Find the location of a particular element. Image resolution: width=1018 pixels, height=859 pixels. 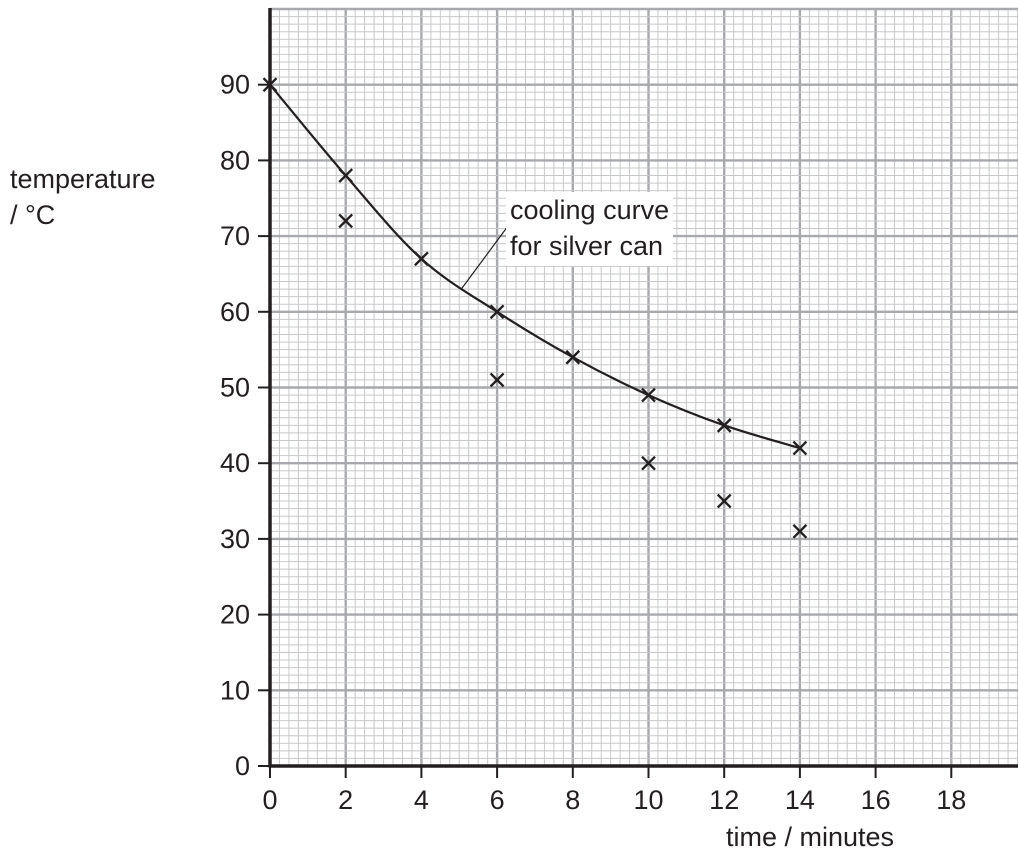

y-tick-label: 80 is located at coordinates (235, 160).